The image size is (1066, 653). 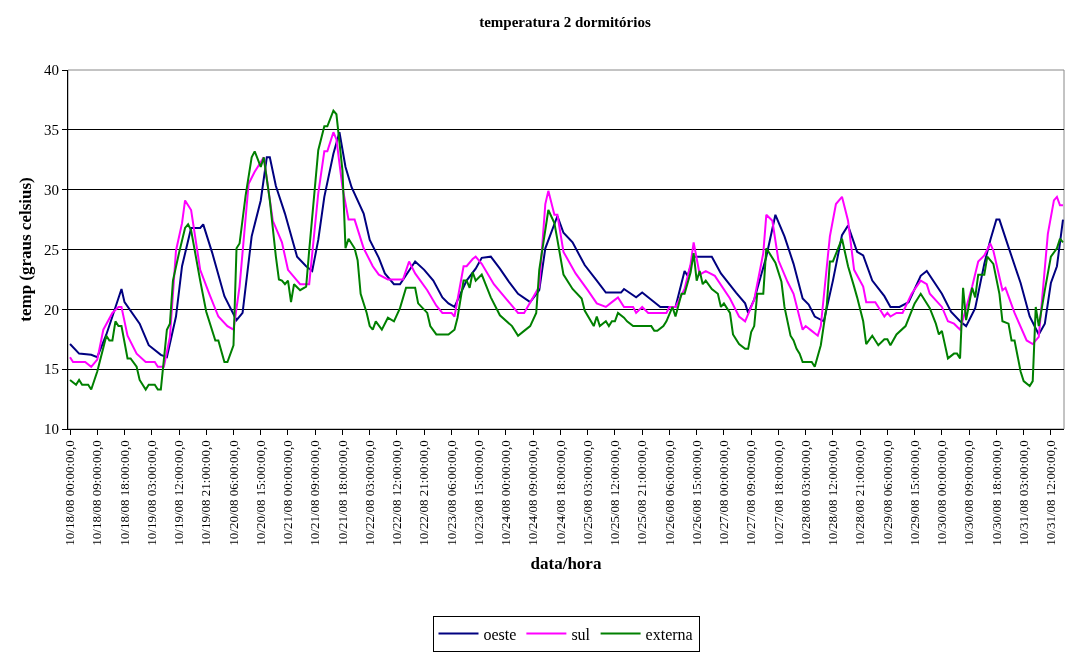 What do you see at coordinates (424, 493) in the screenshot?
I see `x-tick-label: 10/22/08 21:00:00,0` at bounding box center [424, 493].